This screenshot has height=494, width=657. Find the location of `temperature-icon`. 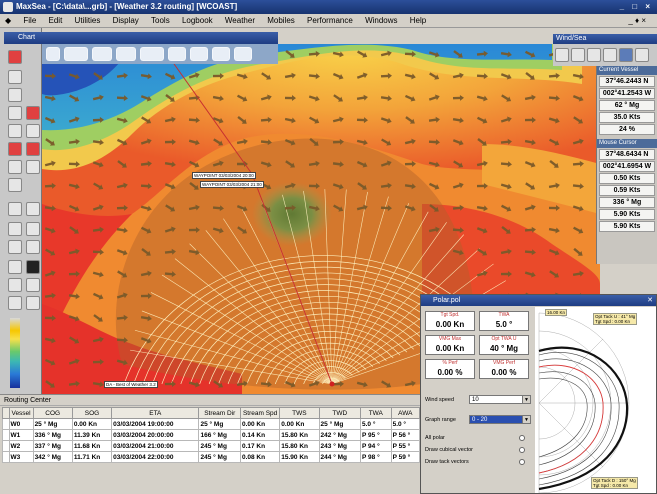

temperature-icon is located at coordinates (626, 55).